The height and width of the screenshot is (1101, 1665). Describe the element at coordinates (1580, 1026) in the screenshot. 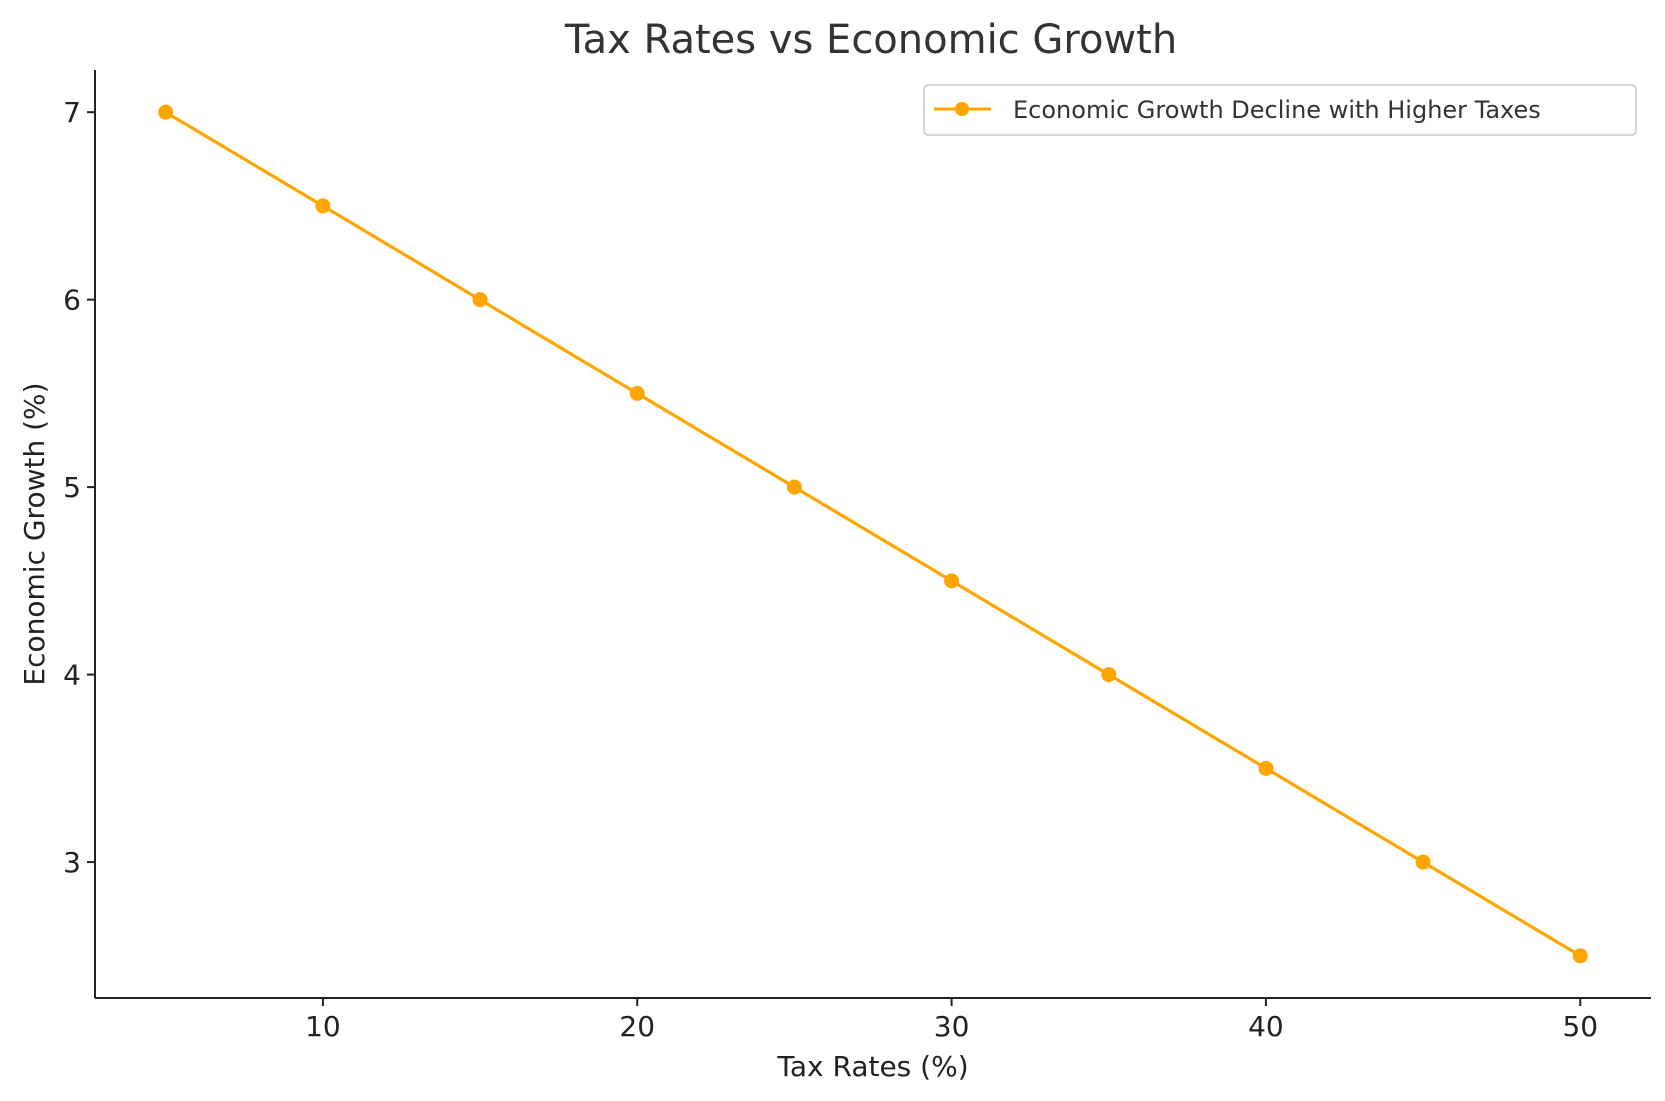

I see `x-tick-label: 50` at that location.